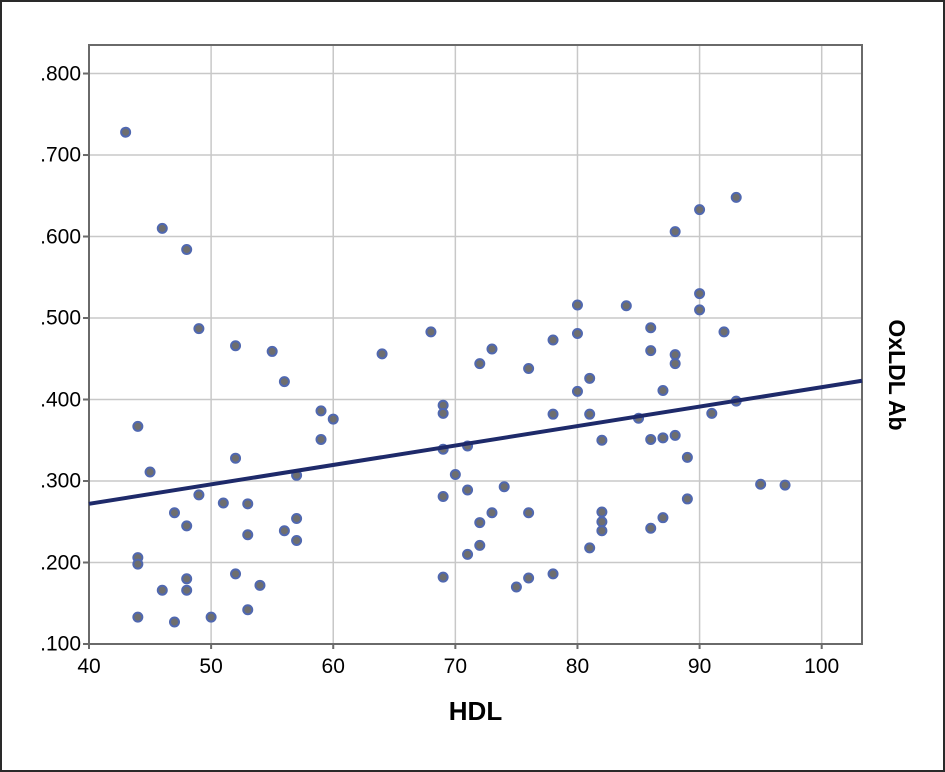 This screenshot has height=772, width=945. What do you see at coordinates (475, 711) in the screenshot?
I see `x-axis-title: HDL` at bounding box center [475, 711].